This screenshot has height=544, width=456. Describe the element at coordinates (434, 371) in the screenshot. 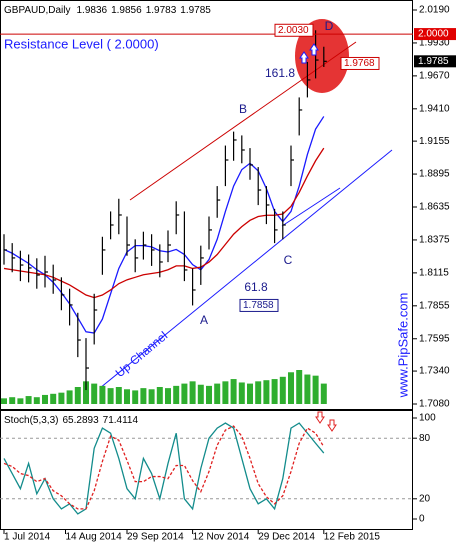

I see `y-tick-label: 1.7340` at that location.